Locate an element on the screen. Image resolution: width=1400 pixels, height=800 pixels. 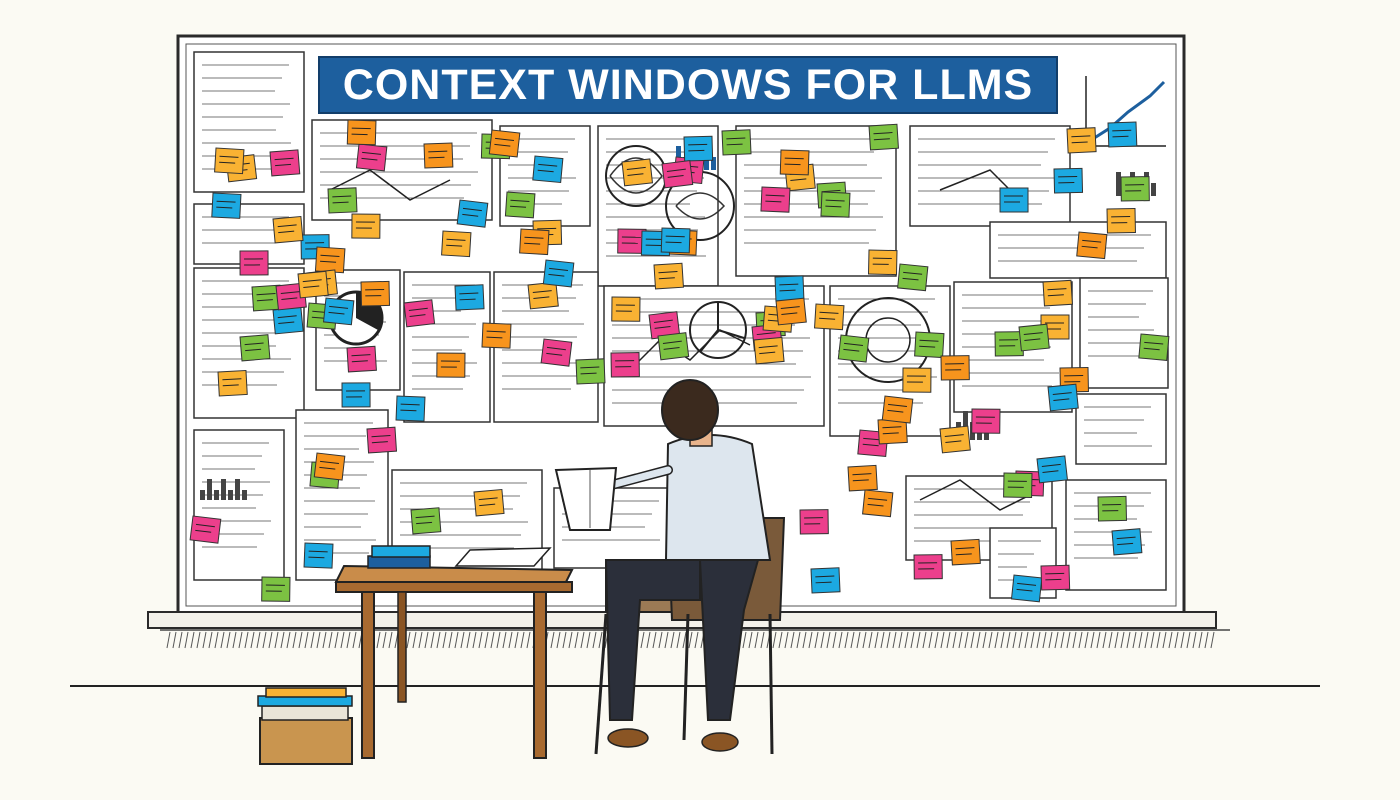
man-reading is located at coordinates (670, 567).